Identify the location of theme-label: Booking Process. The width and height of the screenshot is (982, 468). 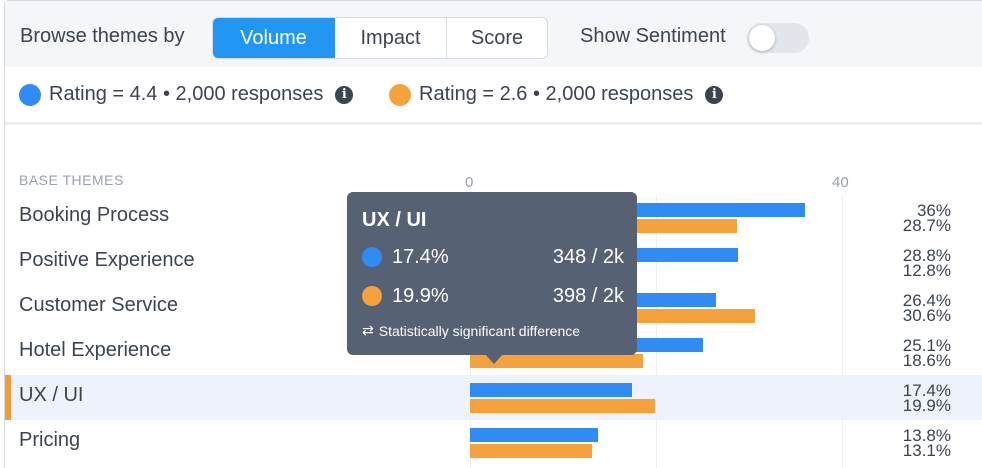
(94, 215).